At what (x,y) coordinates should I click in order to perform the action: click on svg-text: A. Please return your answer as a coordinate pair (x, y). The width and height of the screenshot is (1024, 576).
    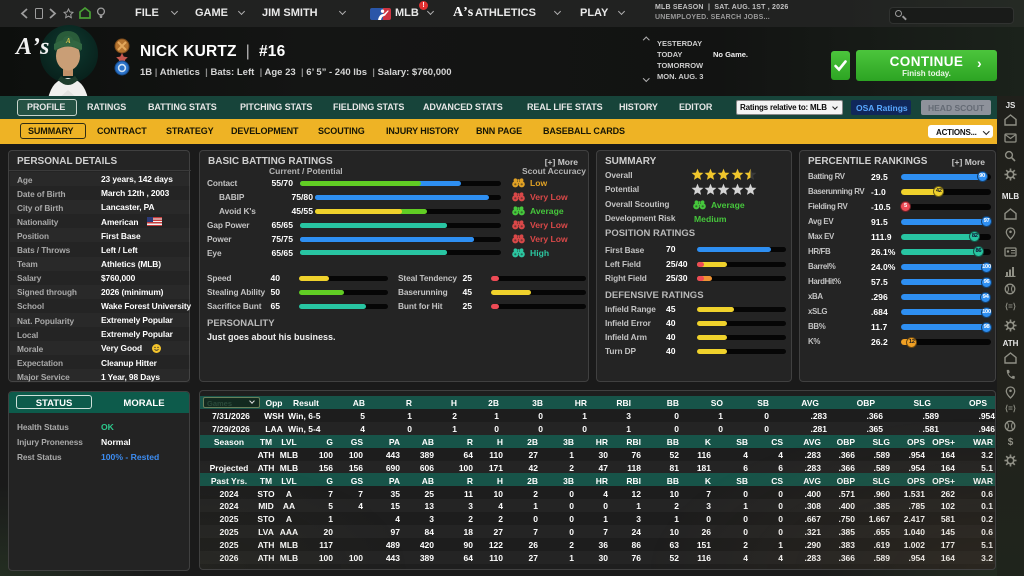
    Looking at the image, I should click on (68, 41).